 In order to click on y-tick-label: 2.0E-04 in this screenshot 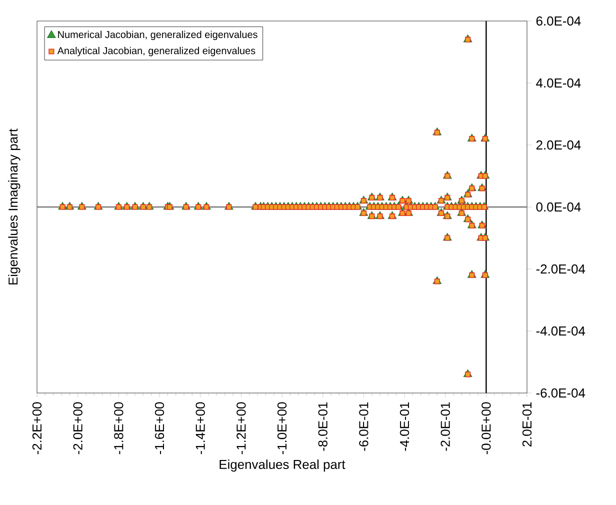, I will do `click(558, 145)`.